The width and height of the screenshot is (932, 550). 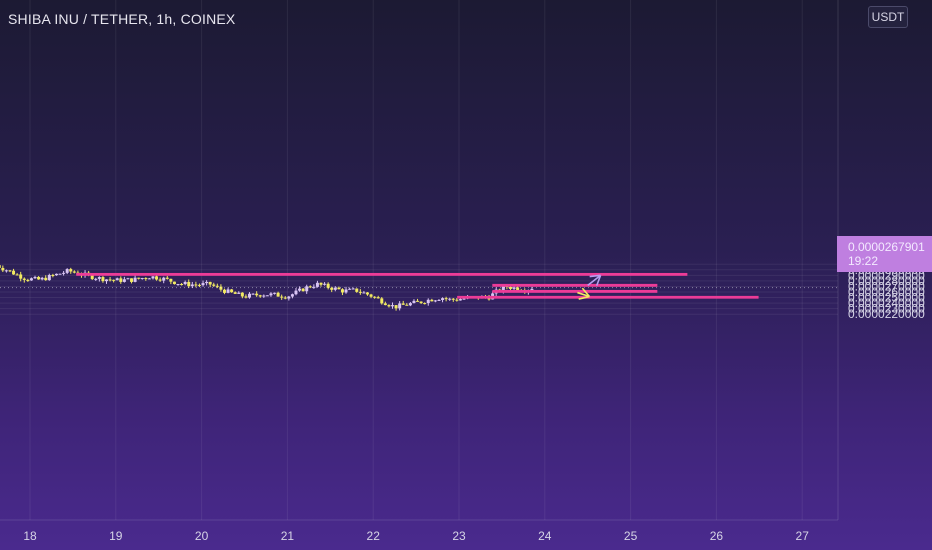 I want to click on x-tick-label: 20, so click(x=202, y=536).